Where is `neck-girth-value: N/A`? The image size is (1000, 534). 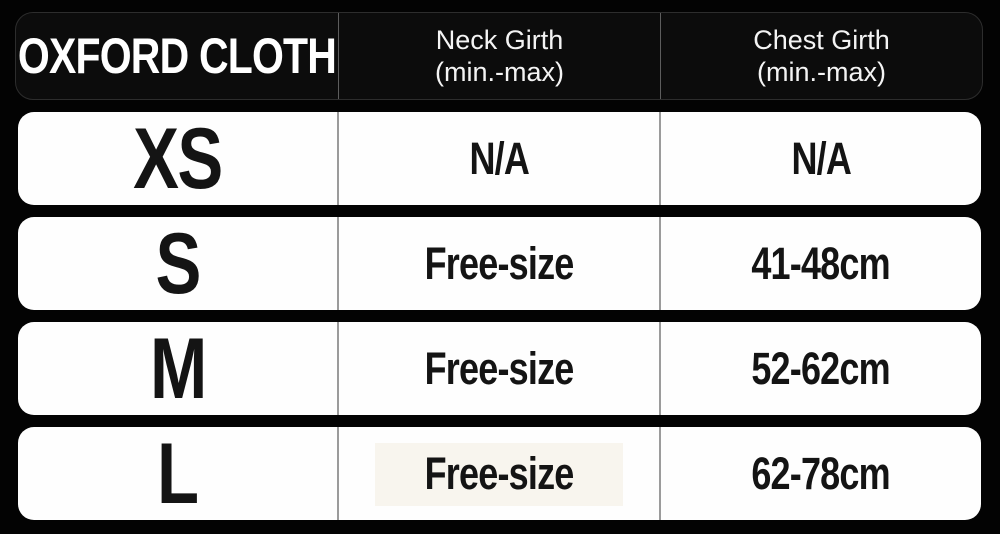
neck-girth-value: N/A is located at coordinates (499, 158).